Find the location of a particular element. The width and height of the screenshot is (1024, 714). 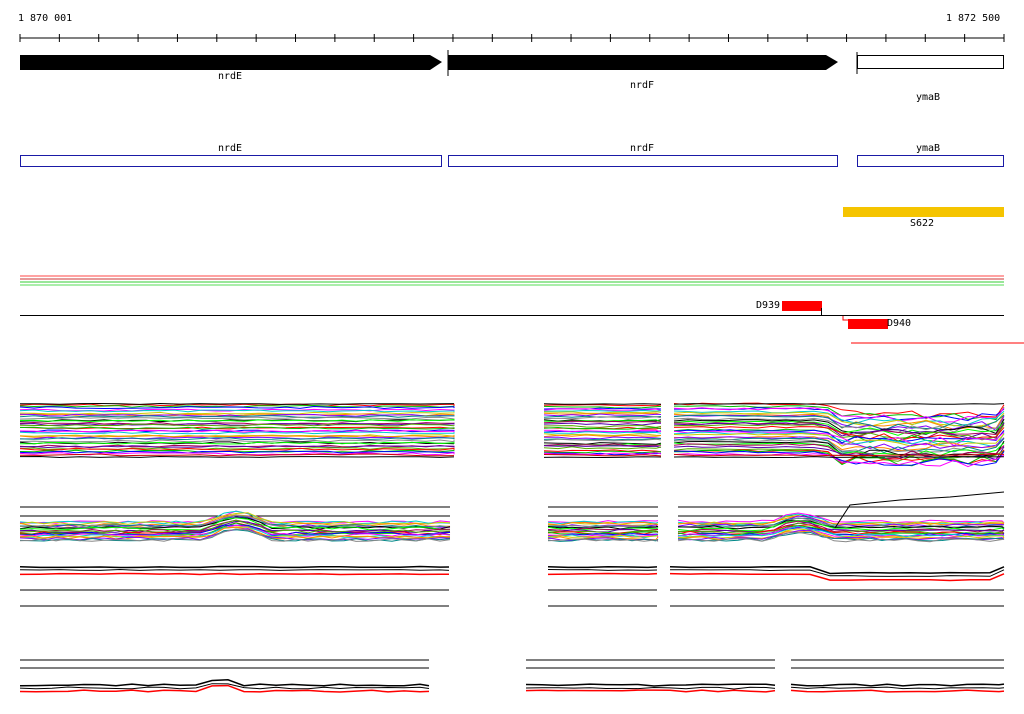

cds-box-ymaB is located at coordinates (930, 161).